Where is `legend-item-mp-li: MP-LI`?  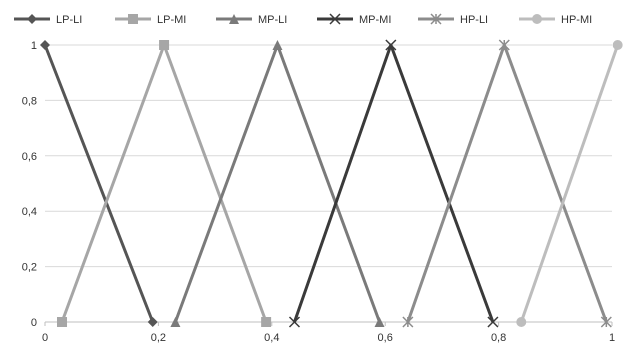
legend-item-mp-li: MP-LI is located at coordinates (251, 20).